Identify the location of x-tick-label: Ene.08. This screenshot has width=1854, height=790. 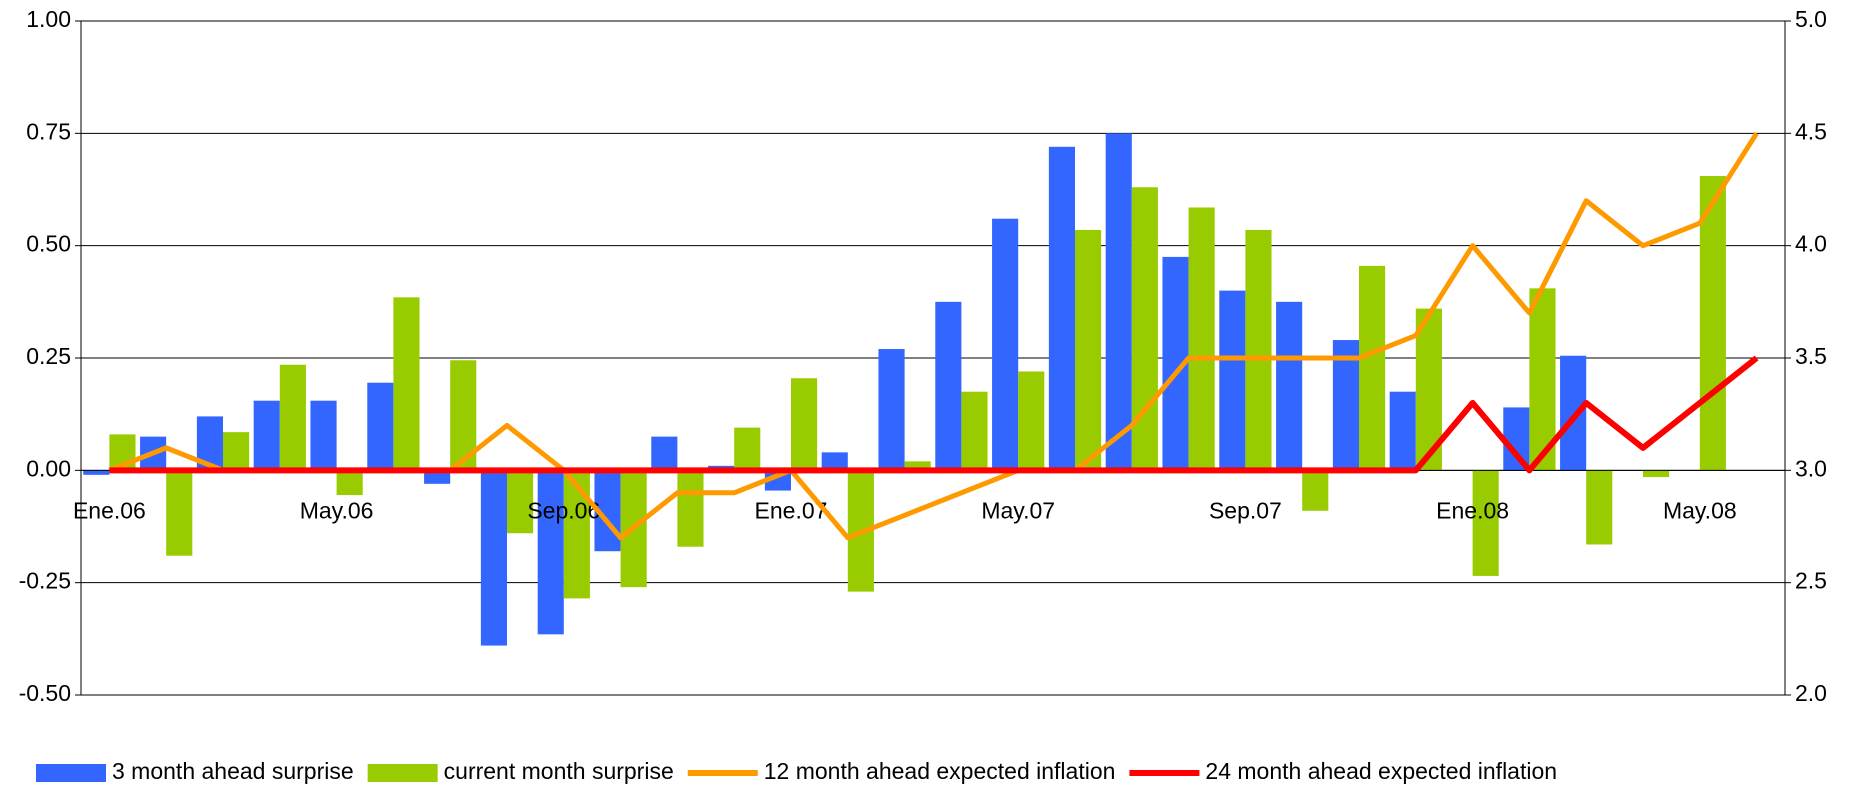
(1472, 510).